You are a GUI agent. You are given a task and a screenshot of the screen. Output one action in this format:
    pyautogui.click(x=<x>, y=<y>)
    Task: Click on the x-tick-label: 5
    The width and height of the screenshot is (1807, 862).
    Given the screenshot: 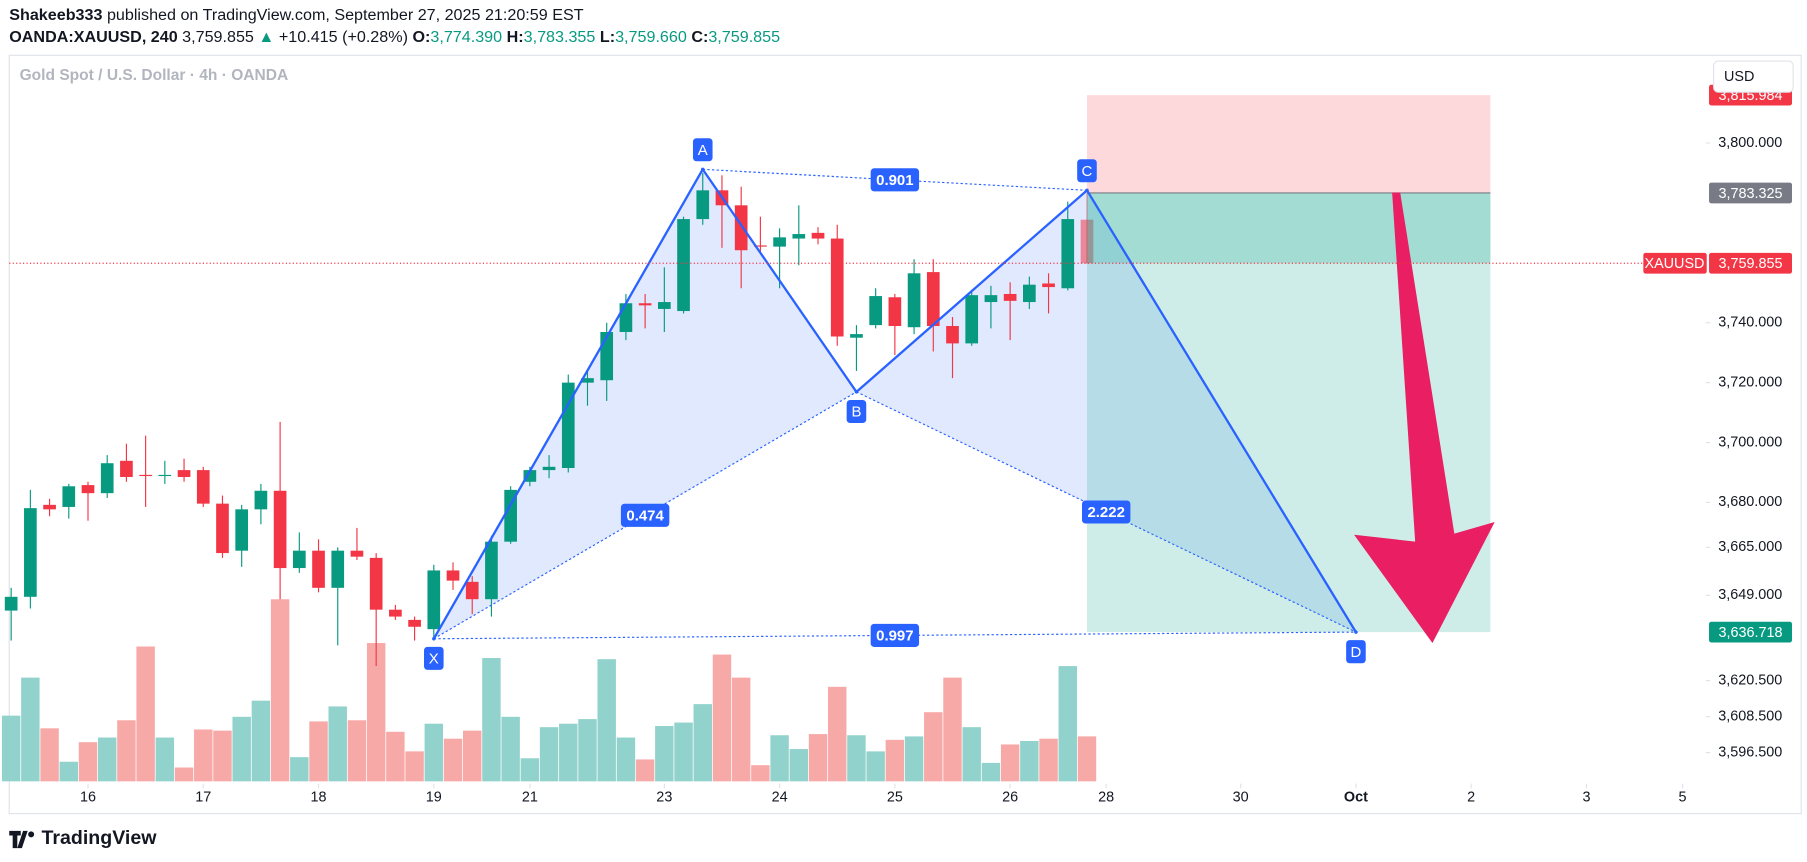 What is the action you would take?
    pyautogui.click(x=1683, y=797)
    